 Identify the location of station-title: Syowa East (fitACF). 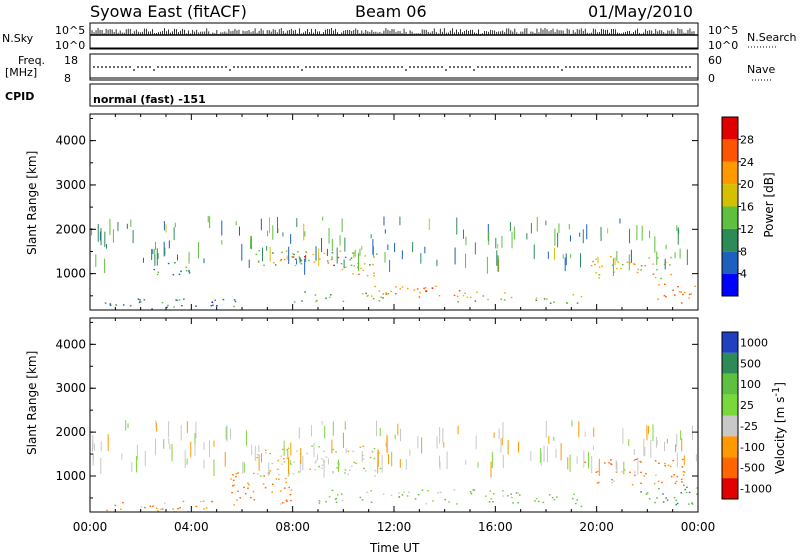
(168, 11).